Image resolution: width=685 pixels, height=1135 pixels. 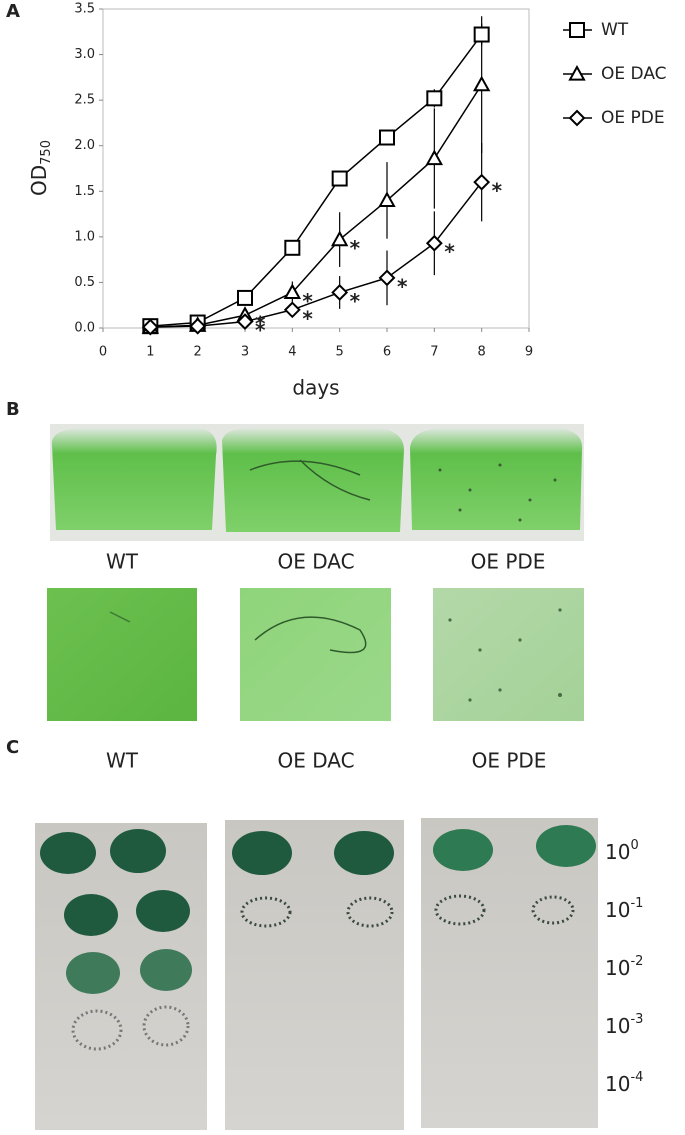 I want to click on dilution-label: 10-2, so click(x=624, y=967).